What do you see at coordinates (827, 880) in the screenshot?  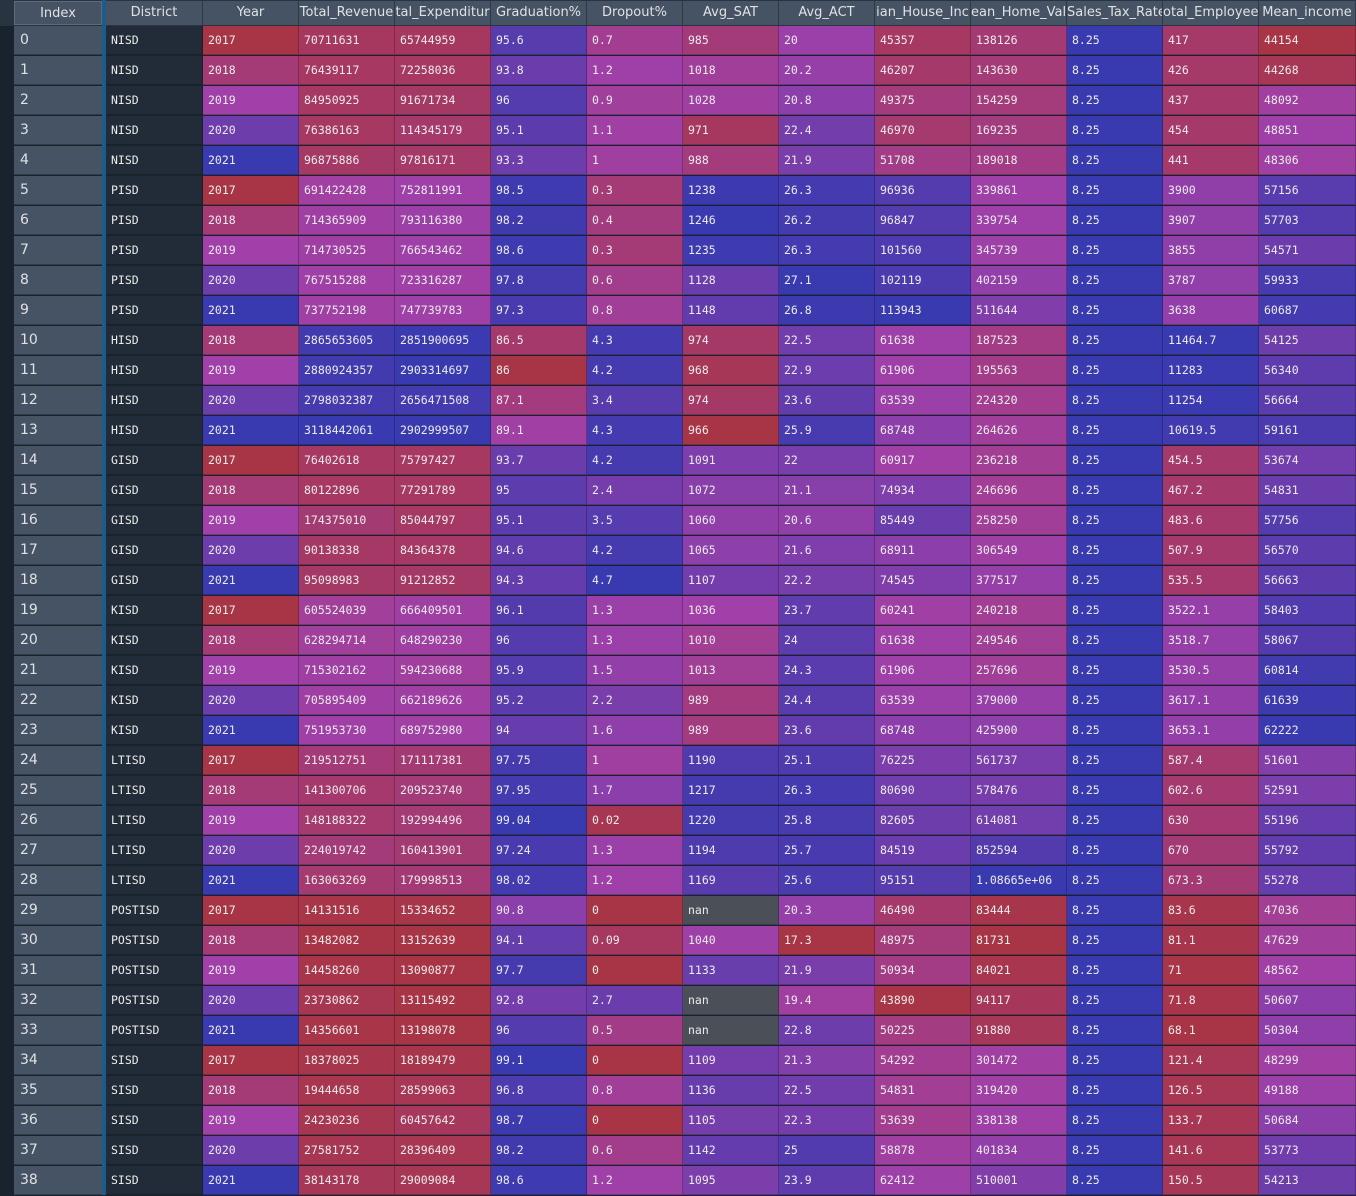 I see `table-cell: 25.6` at bounding box center [827, 880].